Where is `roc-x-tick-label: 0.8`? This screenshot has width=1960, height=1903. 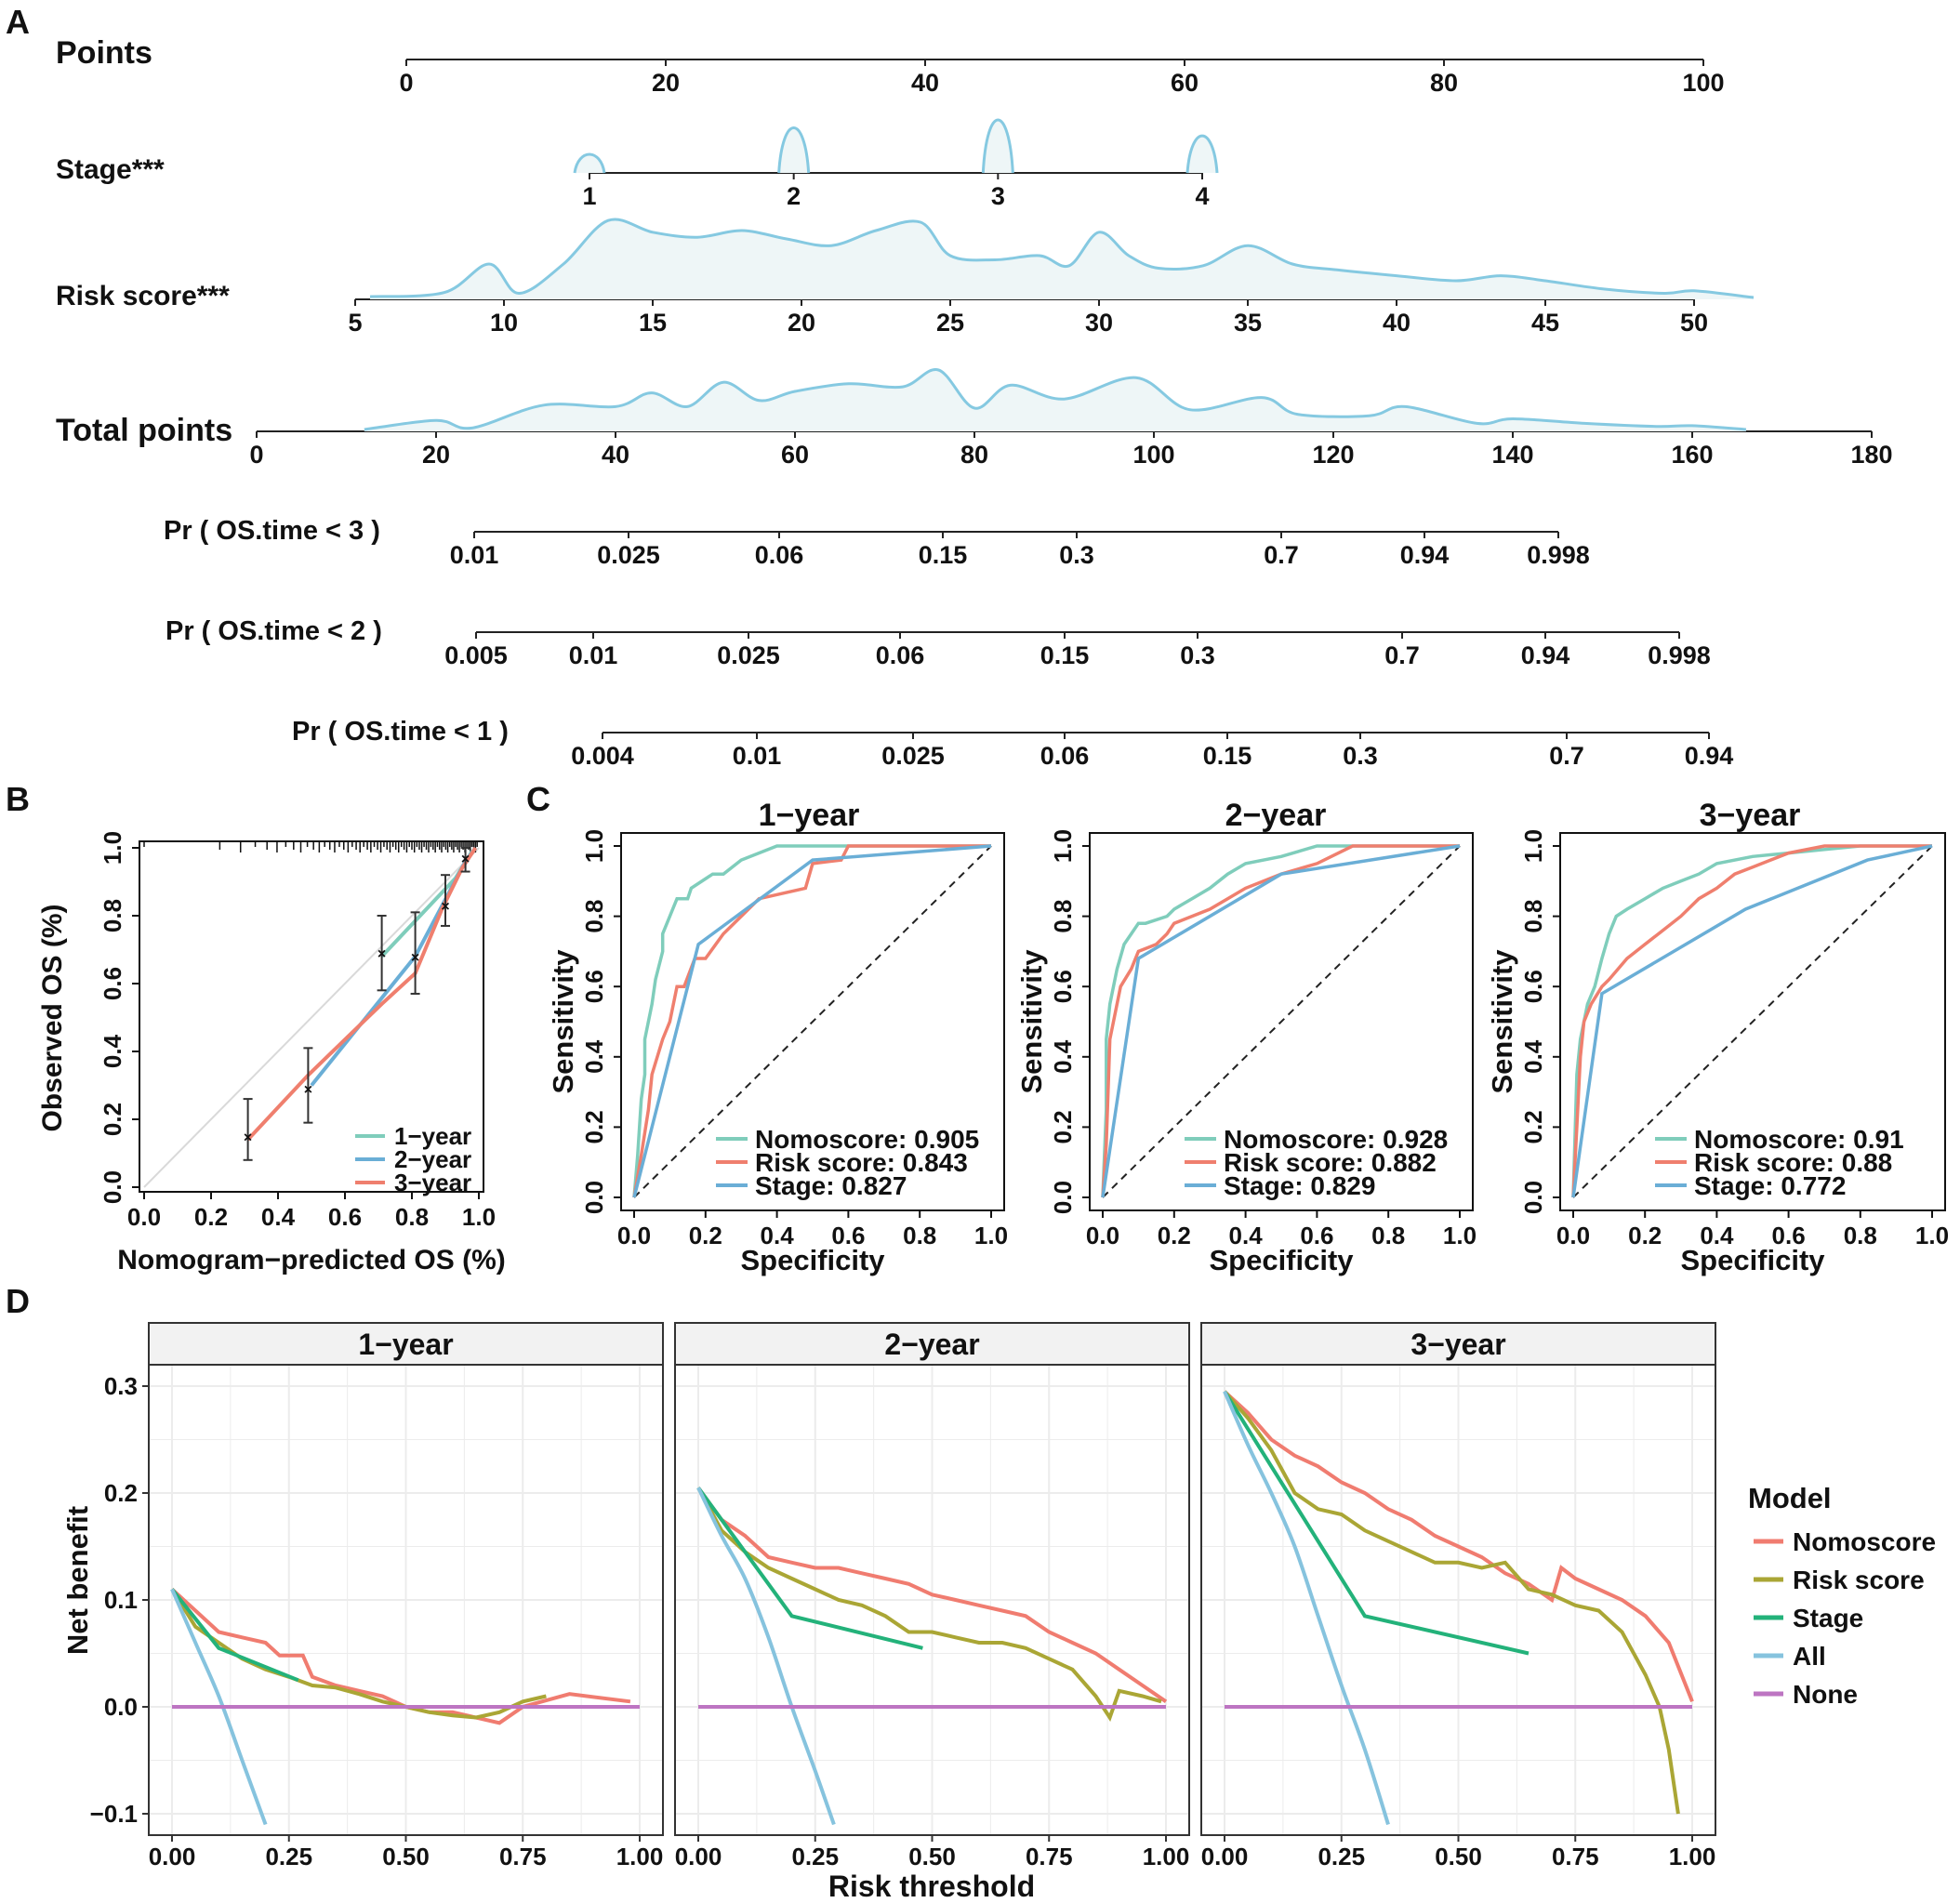
roc-x-tick-label: 0.8 is located at coordinates (919, 1236).